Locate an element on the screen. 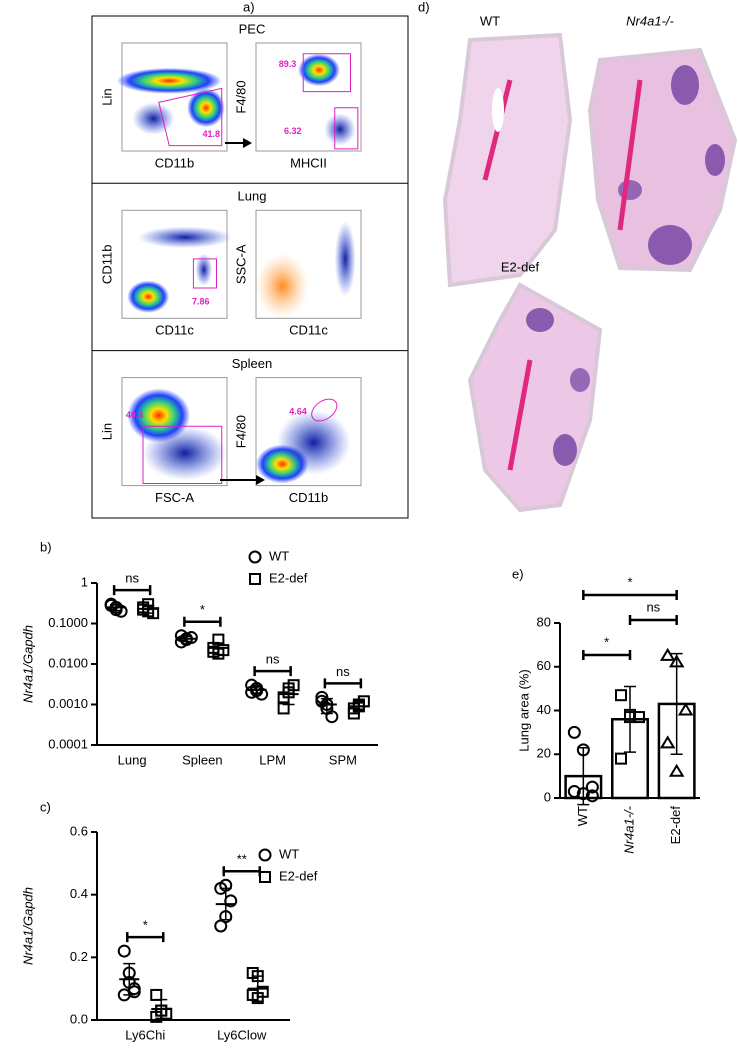 Image resolution: width=739 pixels, height=1050 pixels. flow-plot is located at coordinates (308, 264).